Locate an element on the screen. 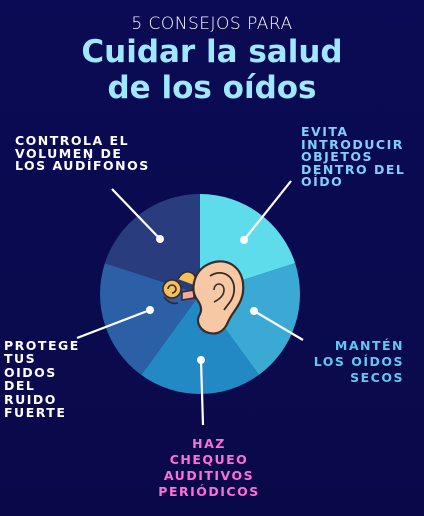 This screenshot has height=516, width=424. connector-volume is located at coordinates (136, 214).